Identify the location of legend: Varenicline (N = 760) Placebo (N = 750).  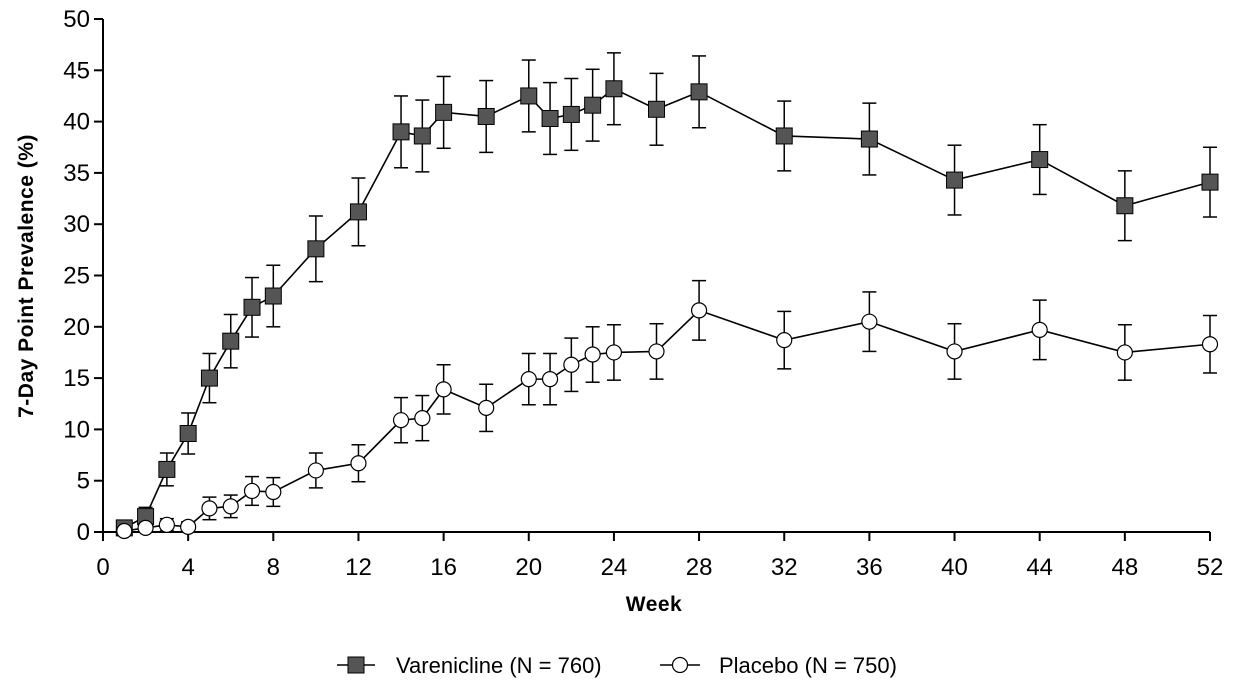
(617, 665).